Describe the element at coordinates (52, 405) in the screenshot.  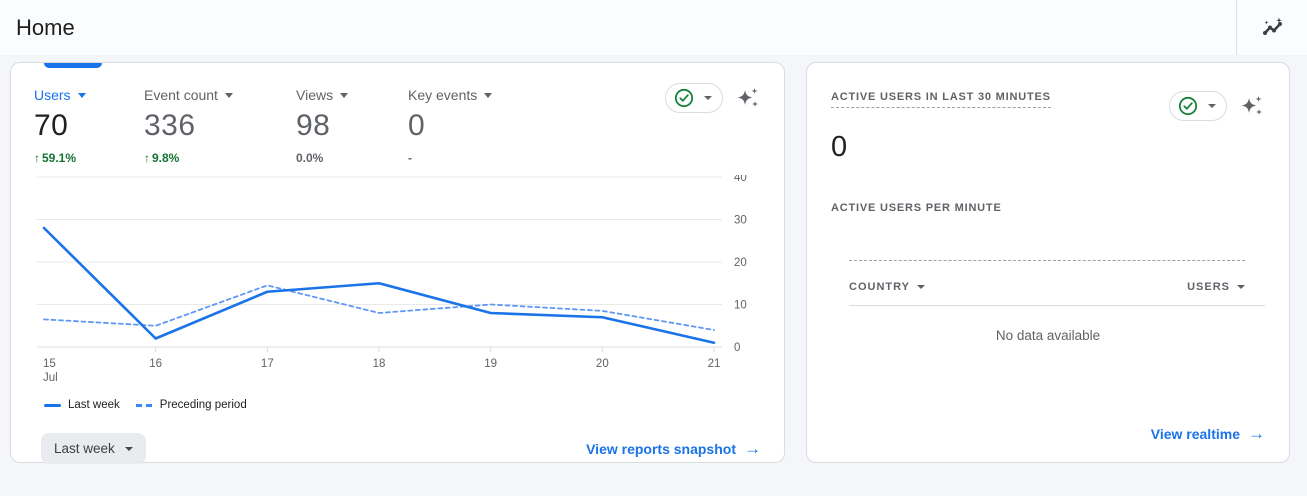
I see `legend-line-solid` at that location.